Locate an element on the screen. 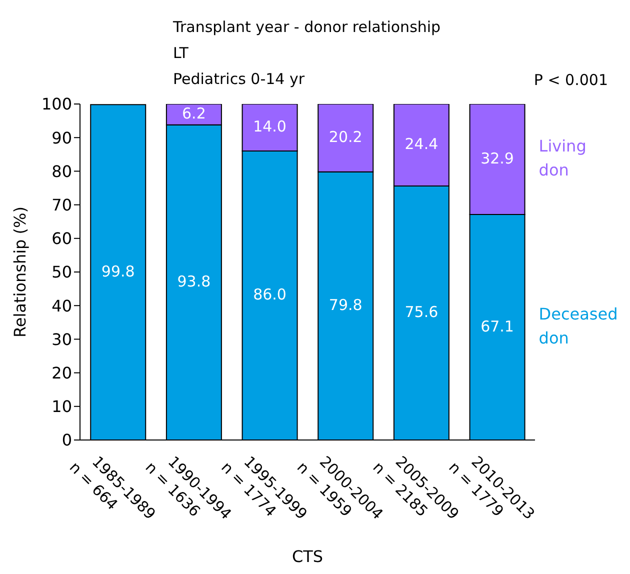  data-label: 75.6 is located at coordinates (421, 312).